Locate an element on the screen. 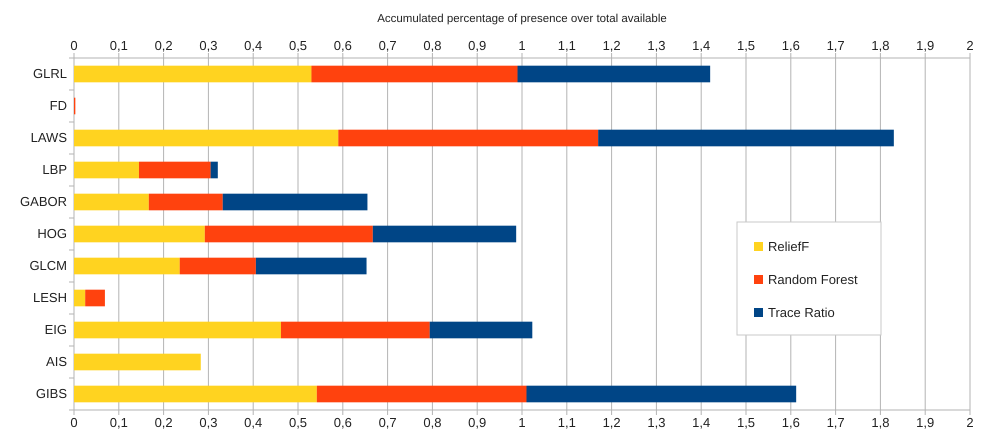 This screenshot has width=984, height=434. legend-label: ReliefF is located at coordinates (789, 246).